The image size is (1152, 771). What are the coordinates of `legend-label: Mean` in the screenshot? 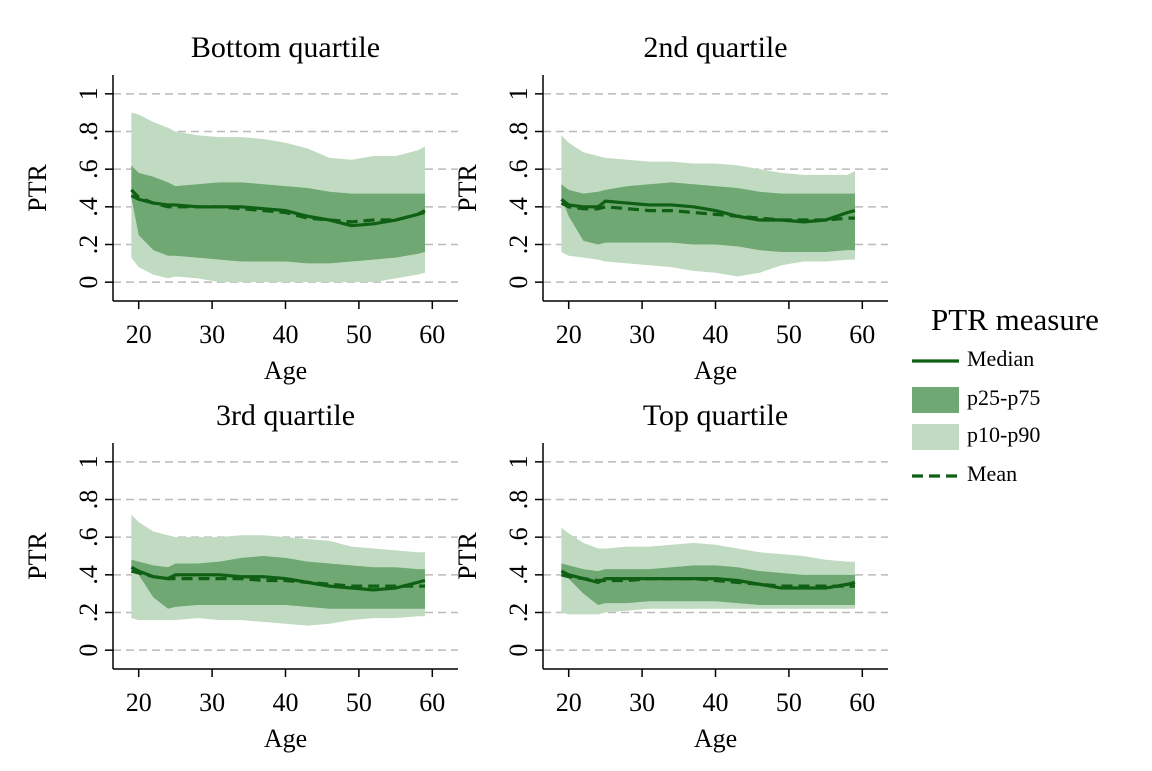 It's located at (992, 473).